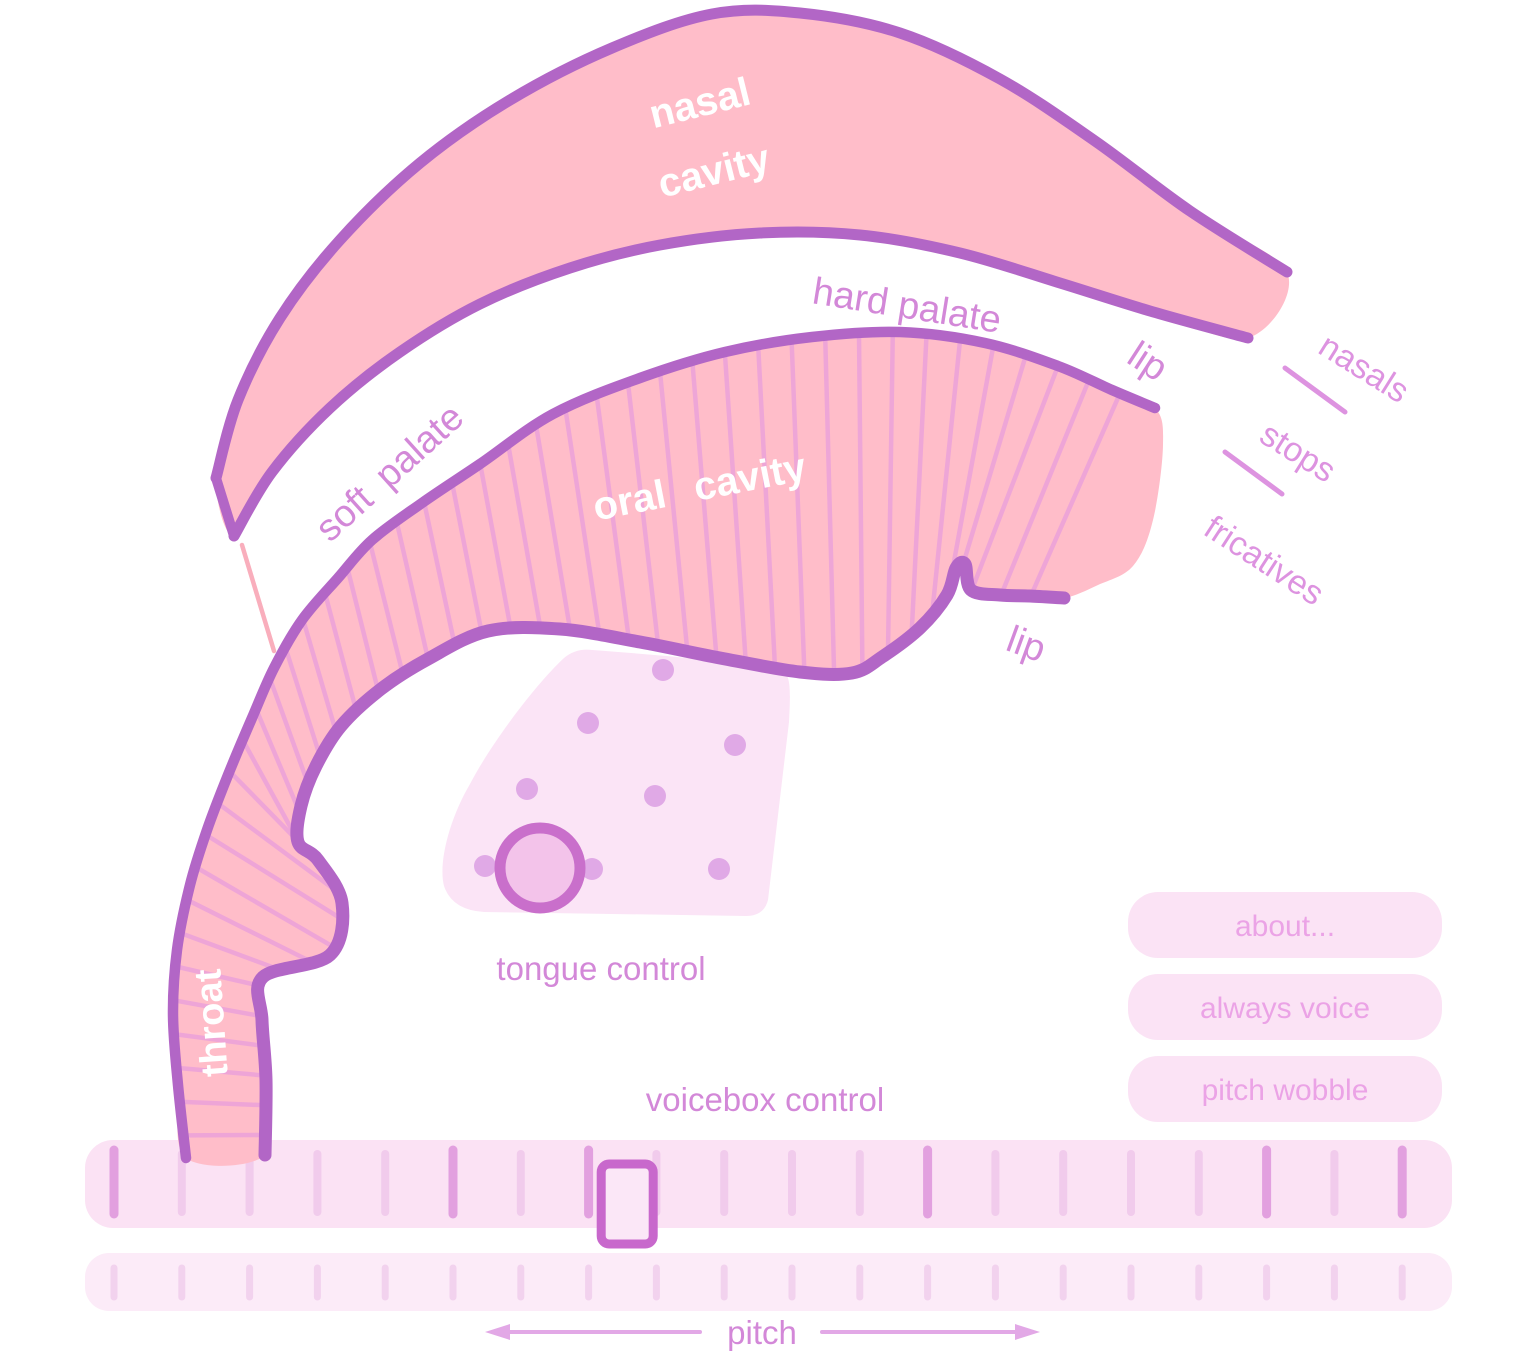 The width and height of the screenshot is (1537, 1364). Describe the element at coordinates (1147, 362) in the screenshot. I see `upper-lip-label: lip` at that location.